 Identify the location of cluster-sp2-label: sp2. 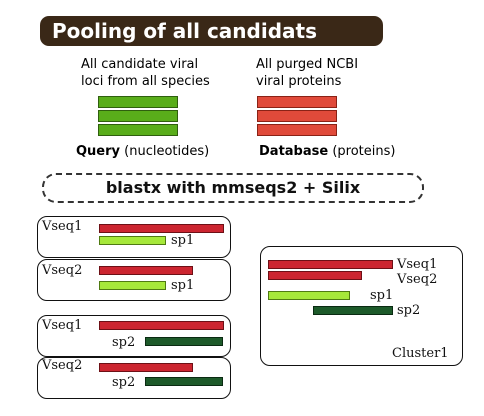
(409, 310).